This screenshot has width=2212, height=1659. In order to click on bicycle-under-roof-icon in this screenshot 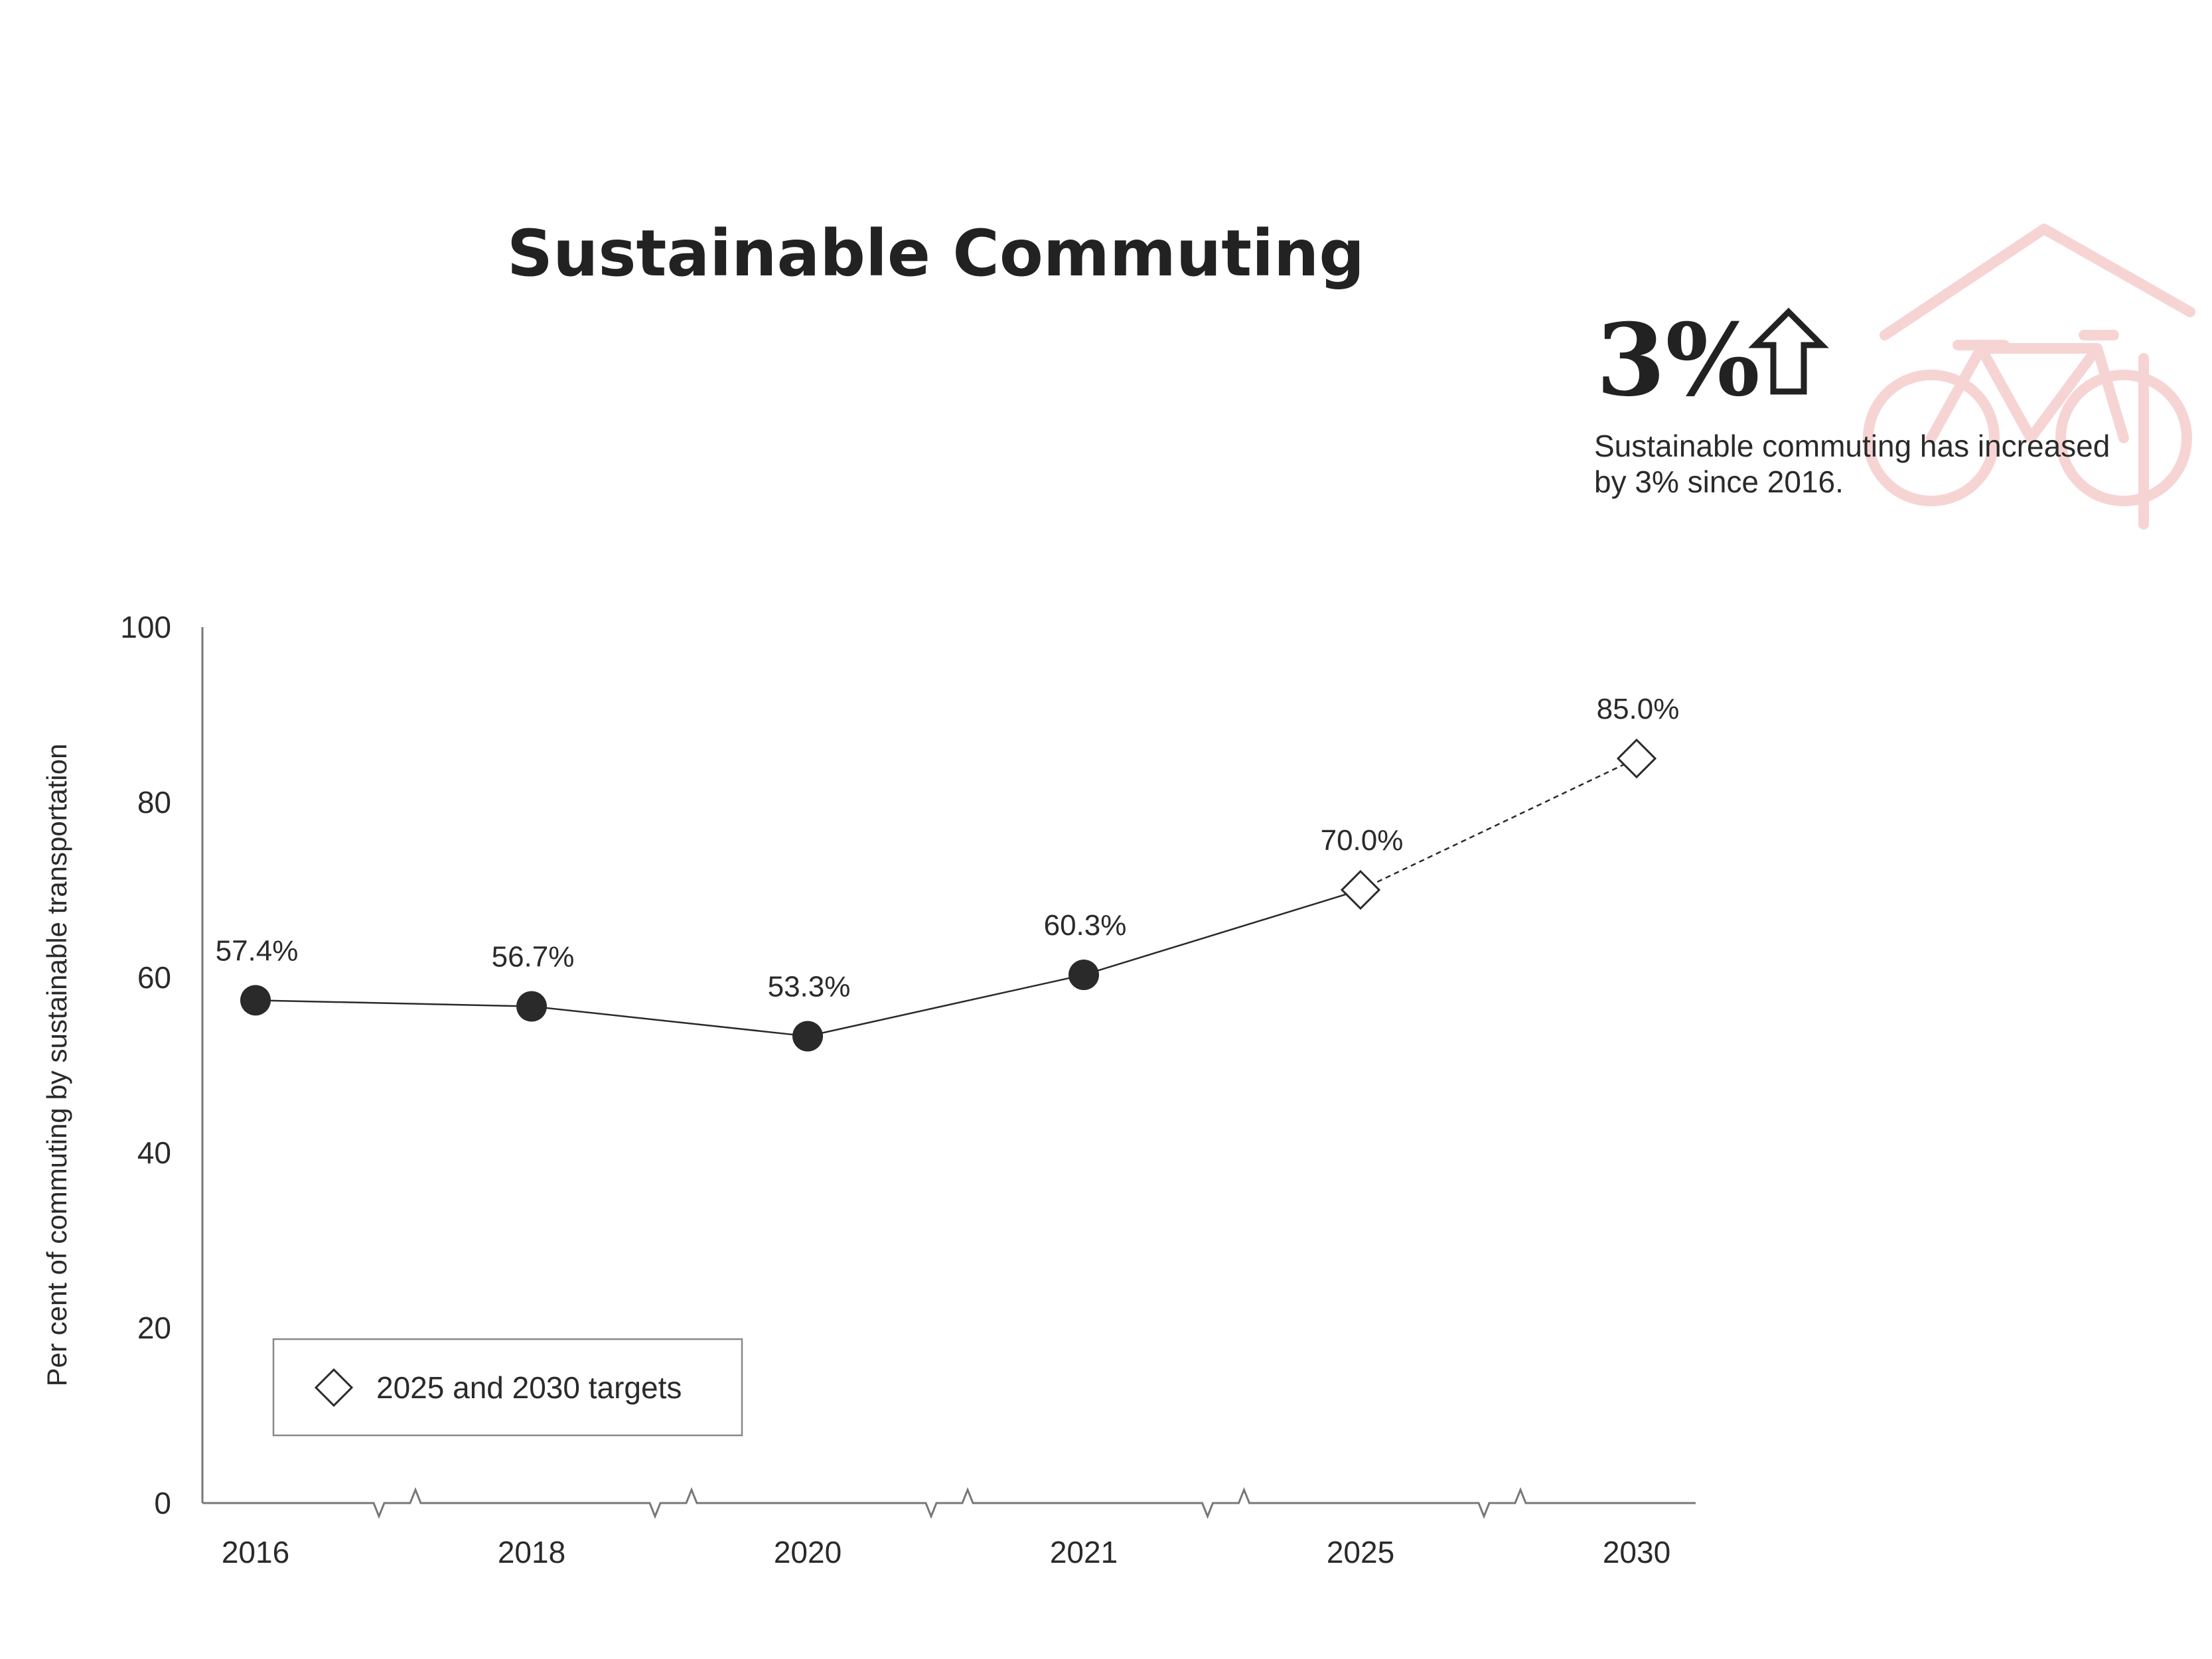, I will do `click(2029, 377)`.